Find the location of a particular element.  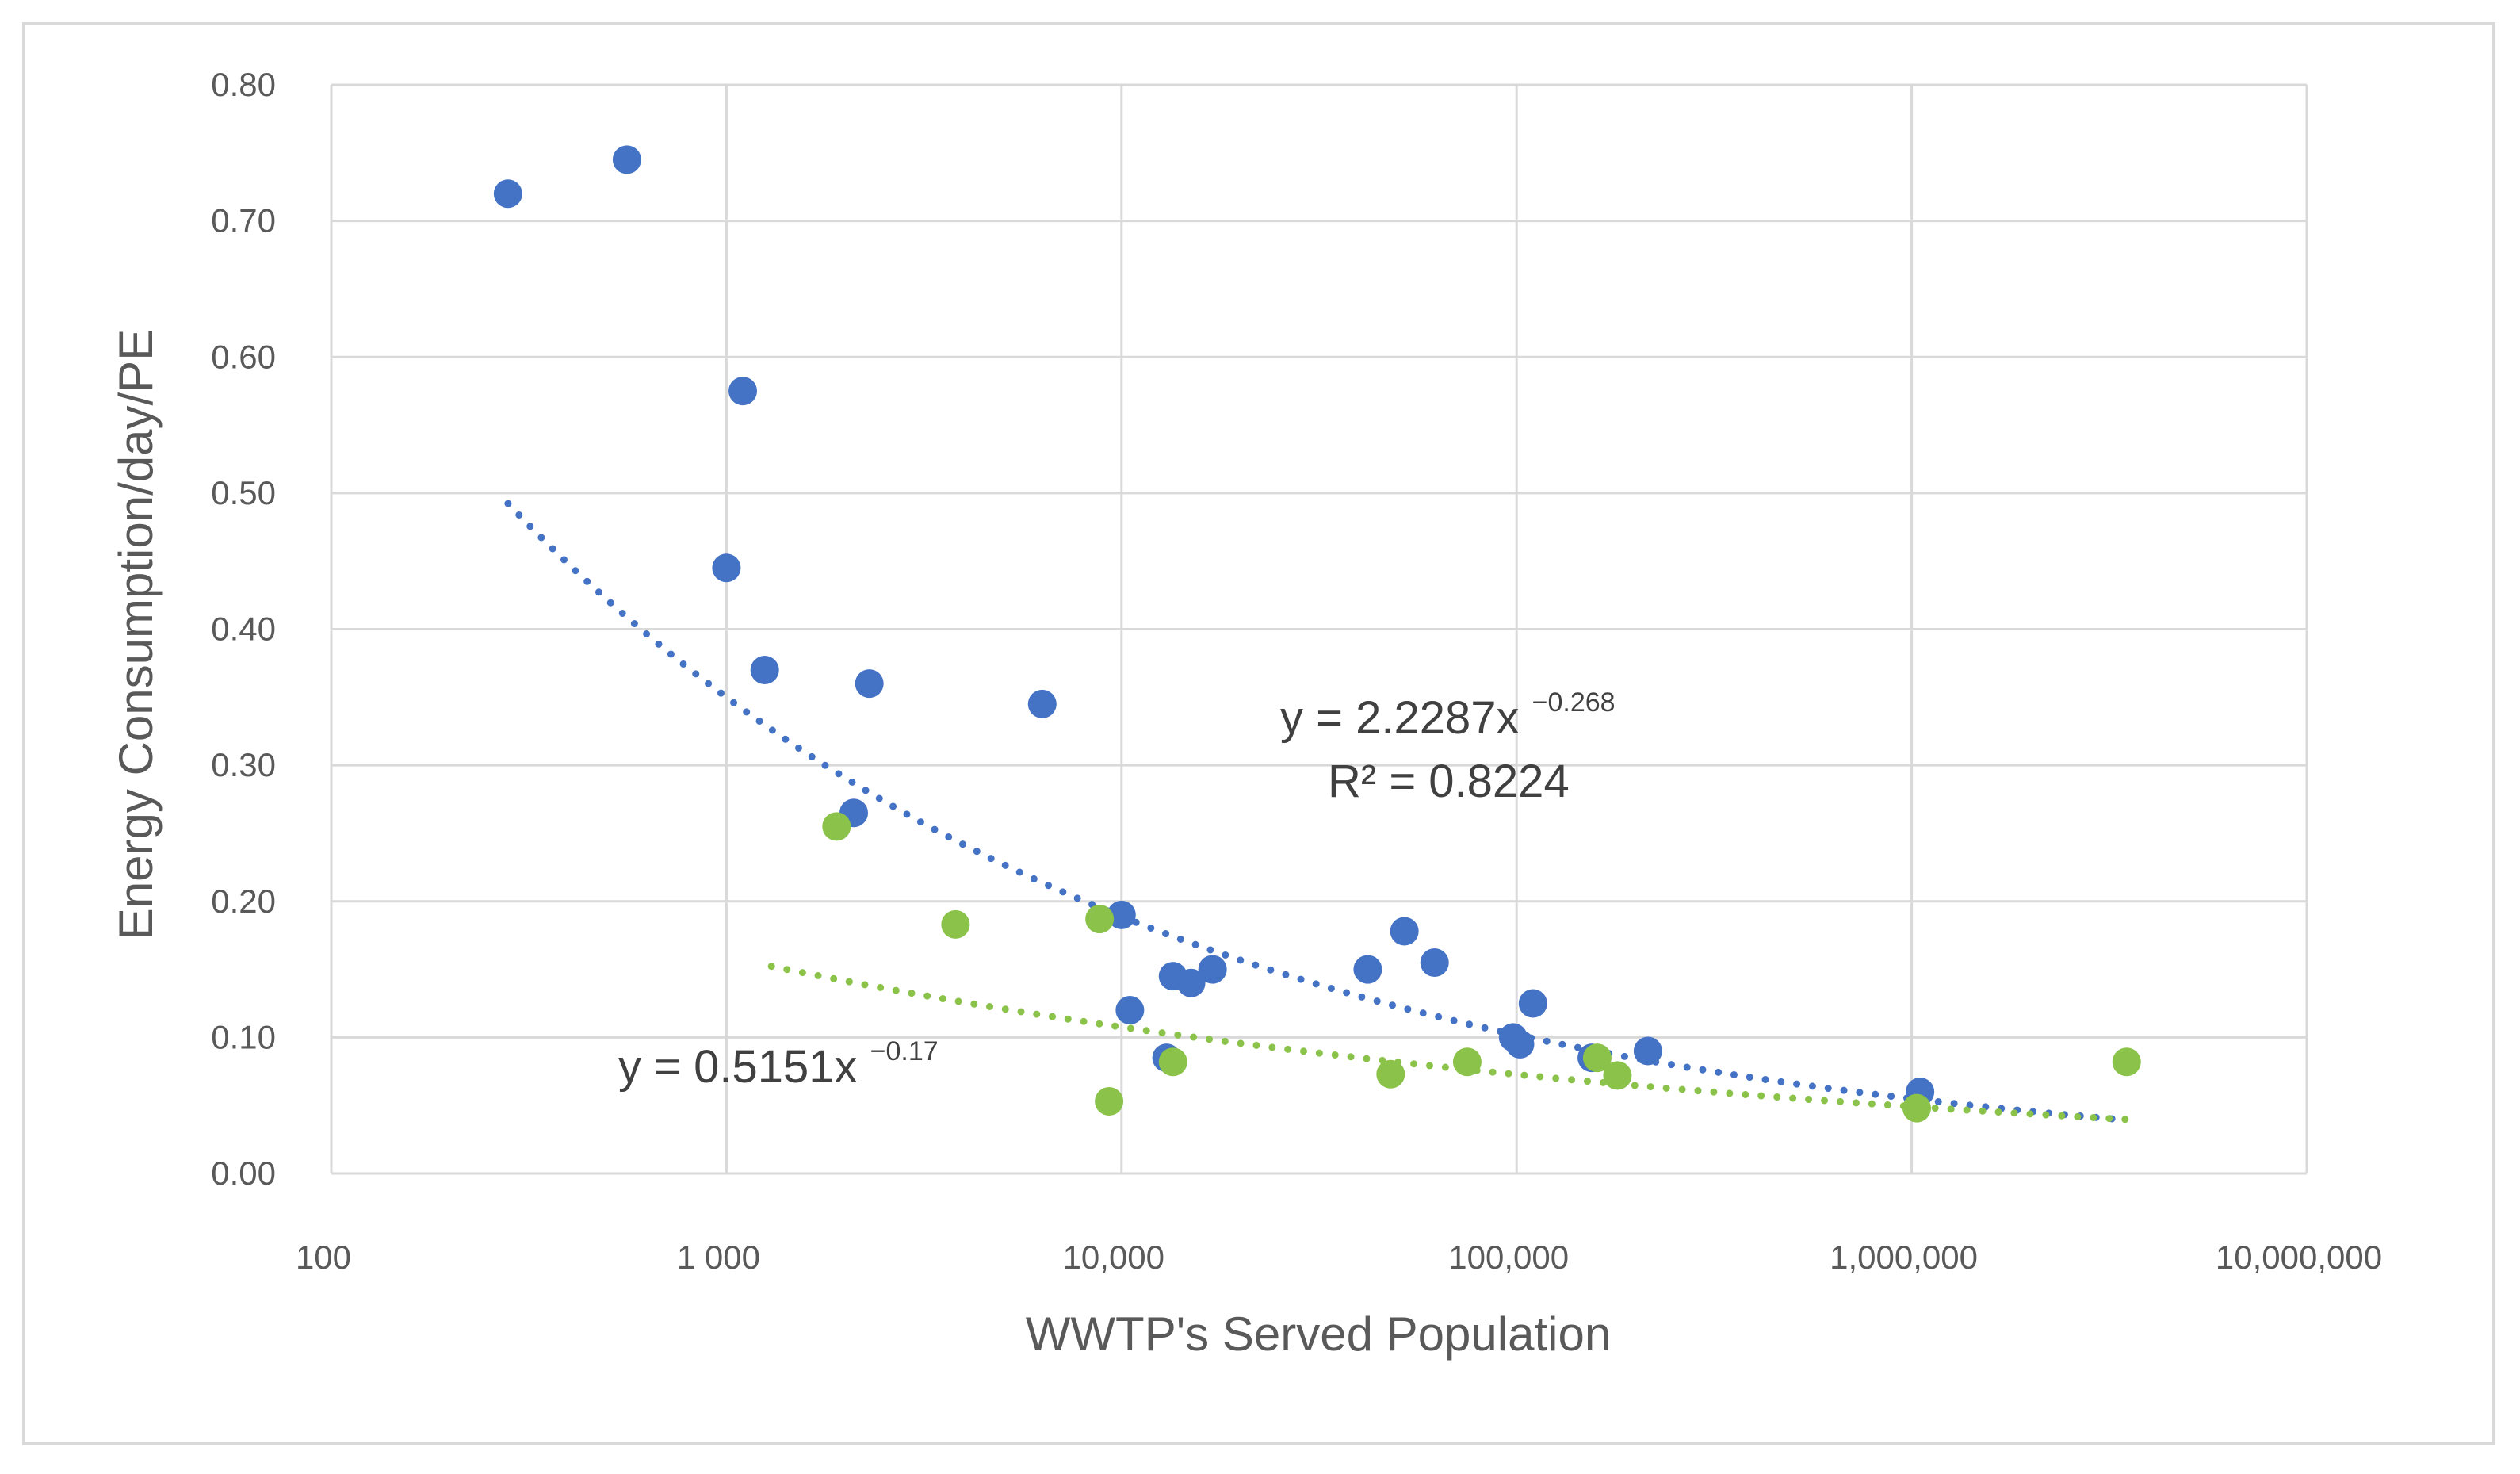

x-tick-label: 100,000 is located at coordinates (1508, 1257).